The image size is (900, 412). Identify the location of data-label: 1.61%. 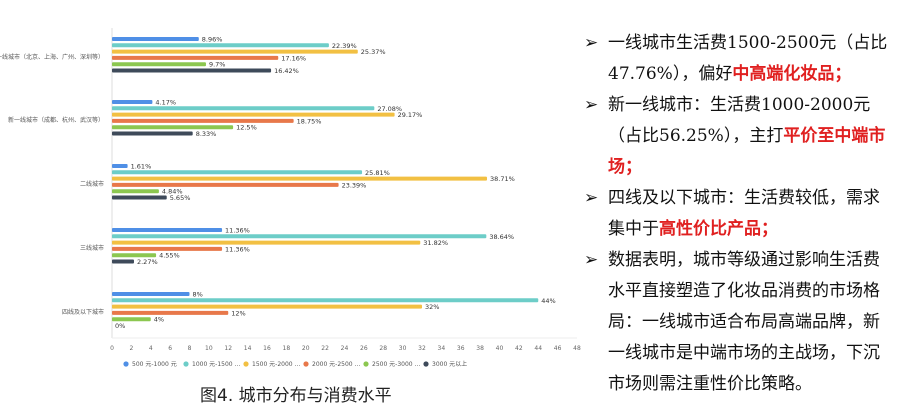
(141, 167).